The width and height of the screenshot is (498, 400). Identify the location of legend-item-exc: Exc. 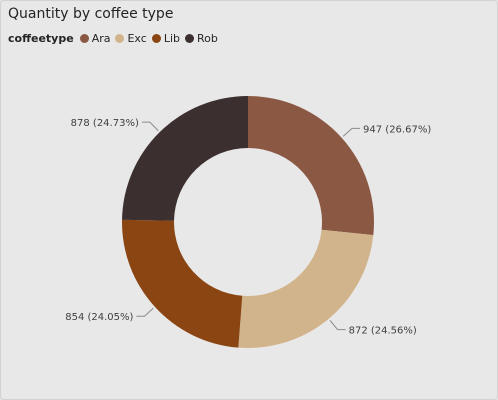
(131, 38).